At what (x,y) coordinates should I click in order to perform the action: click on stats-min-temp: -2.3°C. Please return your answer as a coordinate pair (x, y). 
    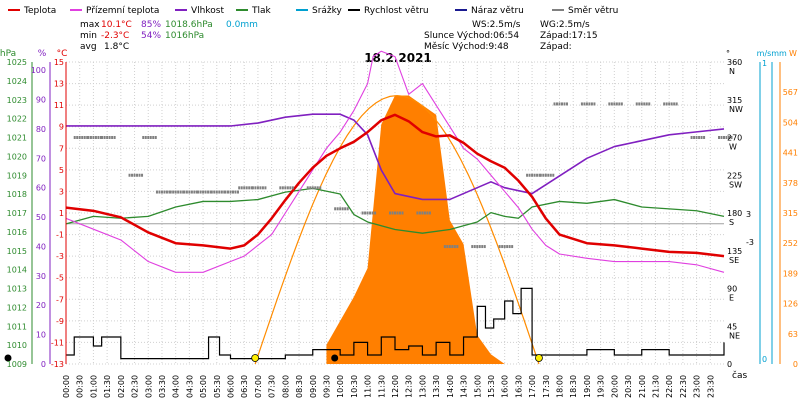
    Looking at the image, I should click on (115, 36).